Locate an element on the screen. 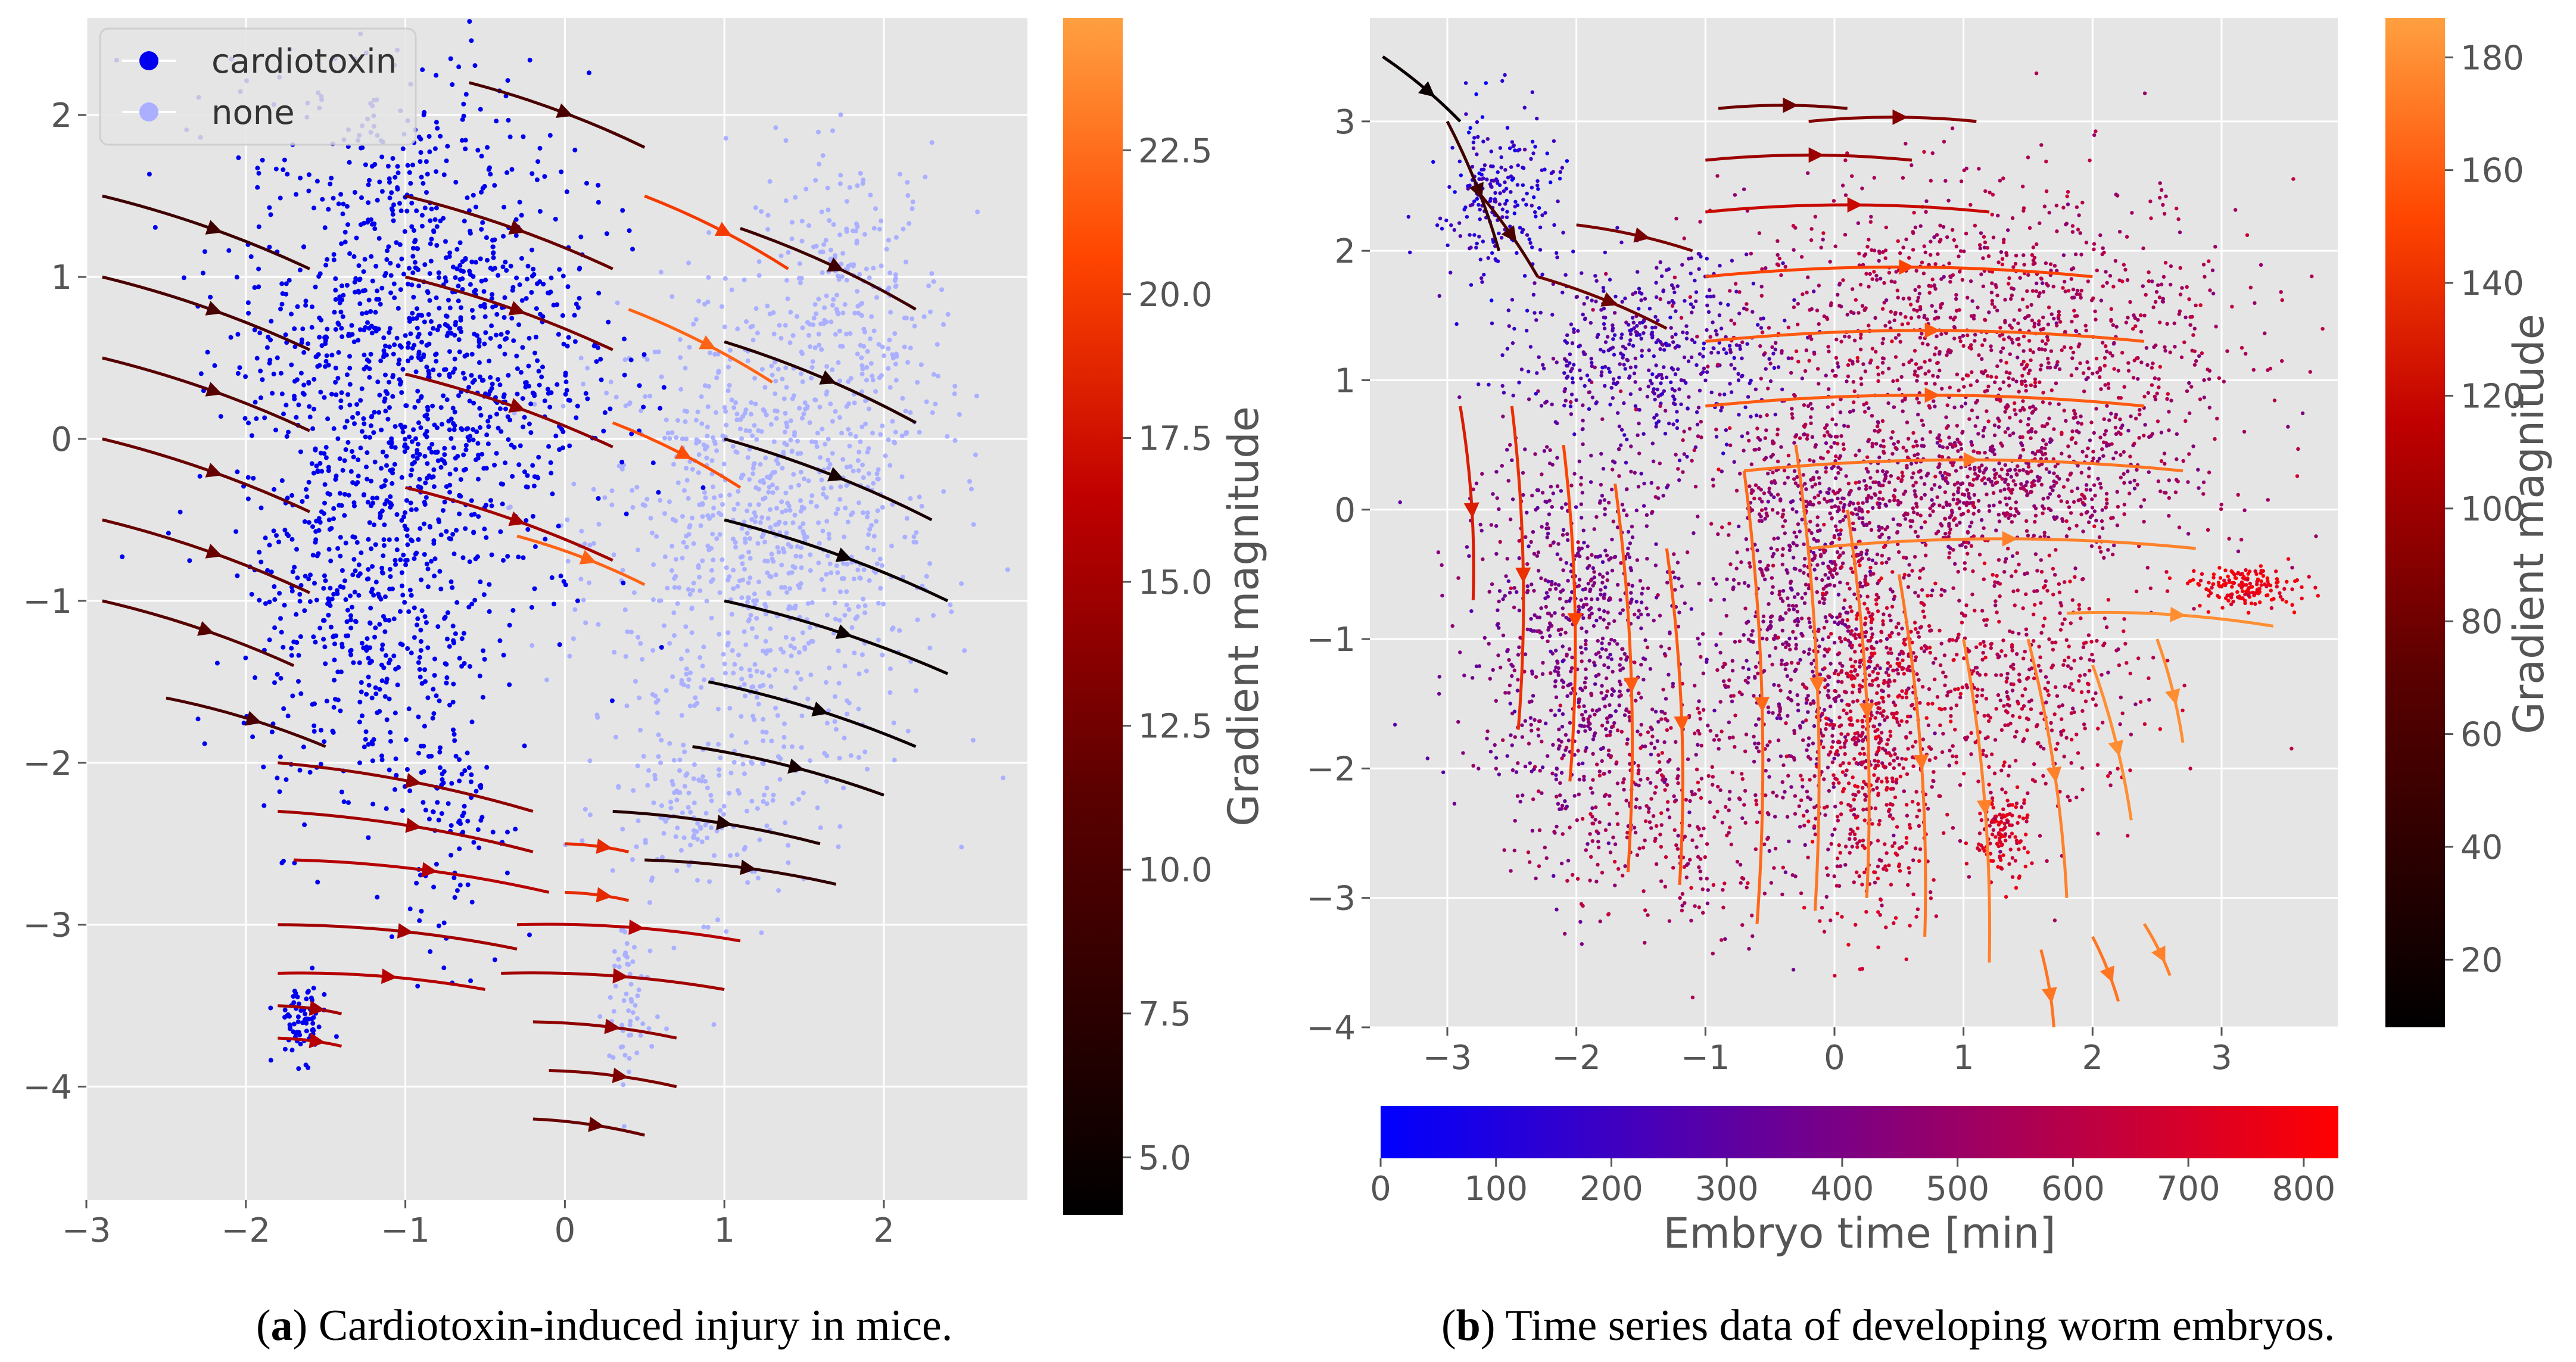  streamline-arrowhead is located at coordinates (317, 1041).